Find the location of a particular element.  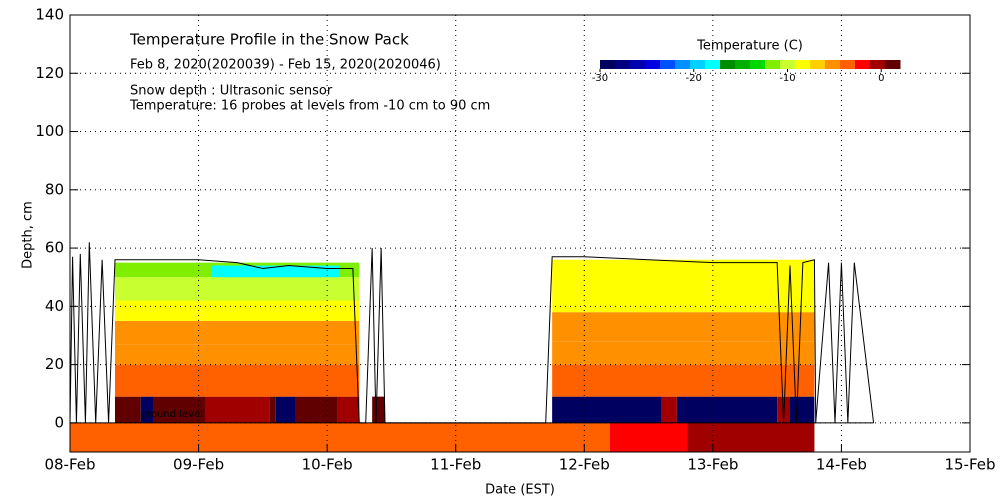

x-tick-label: 12-Feb is located at coordinates (584, 465).